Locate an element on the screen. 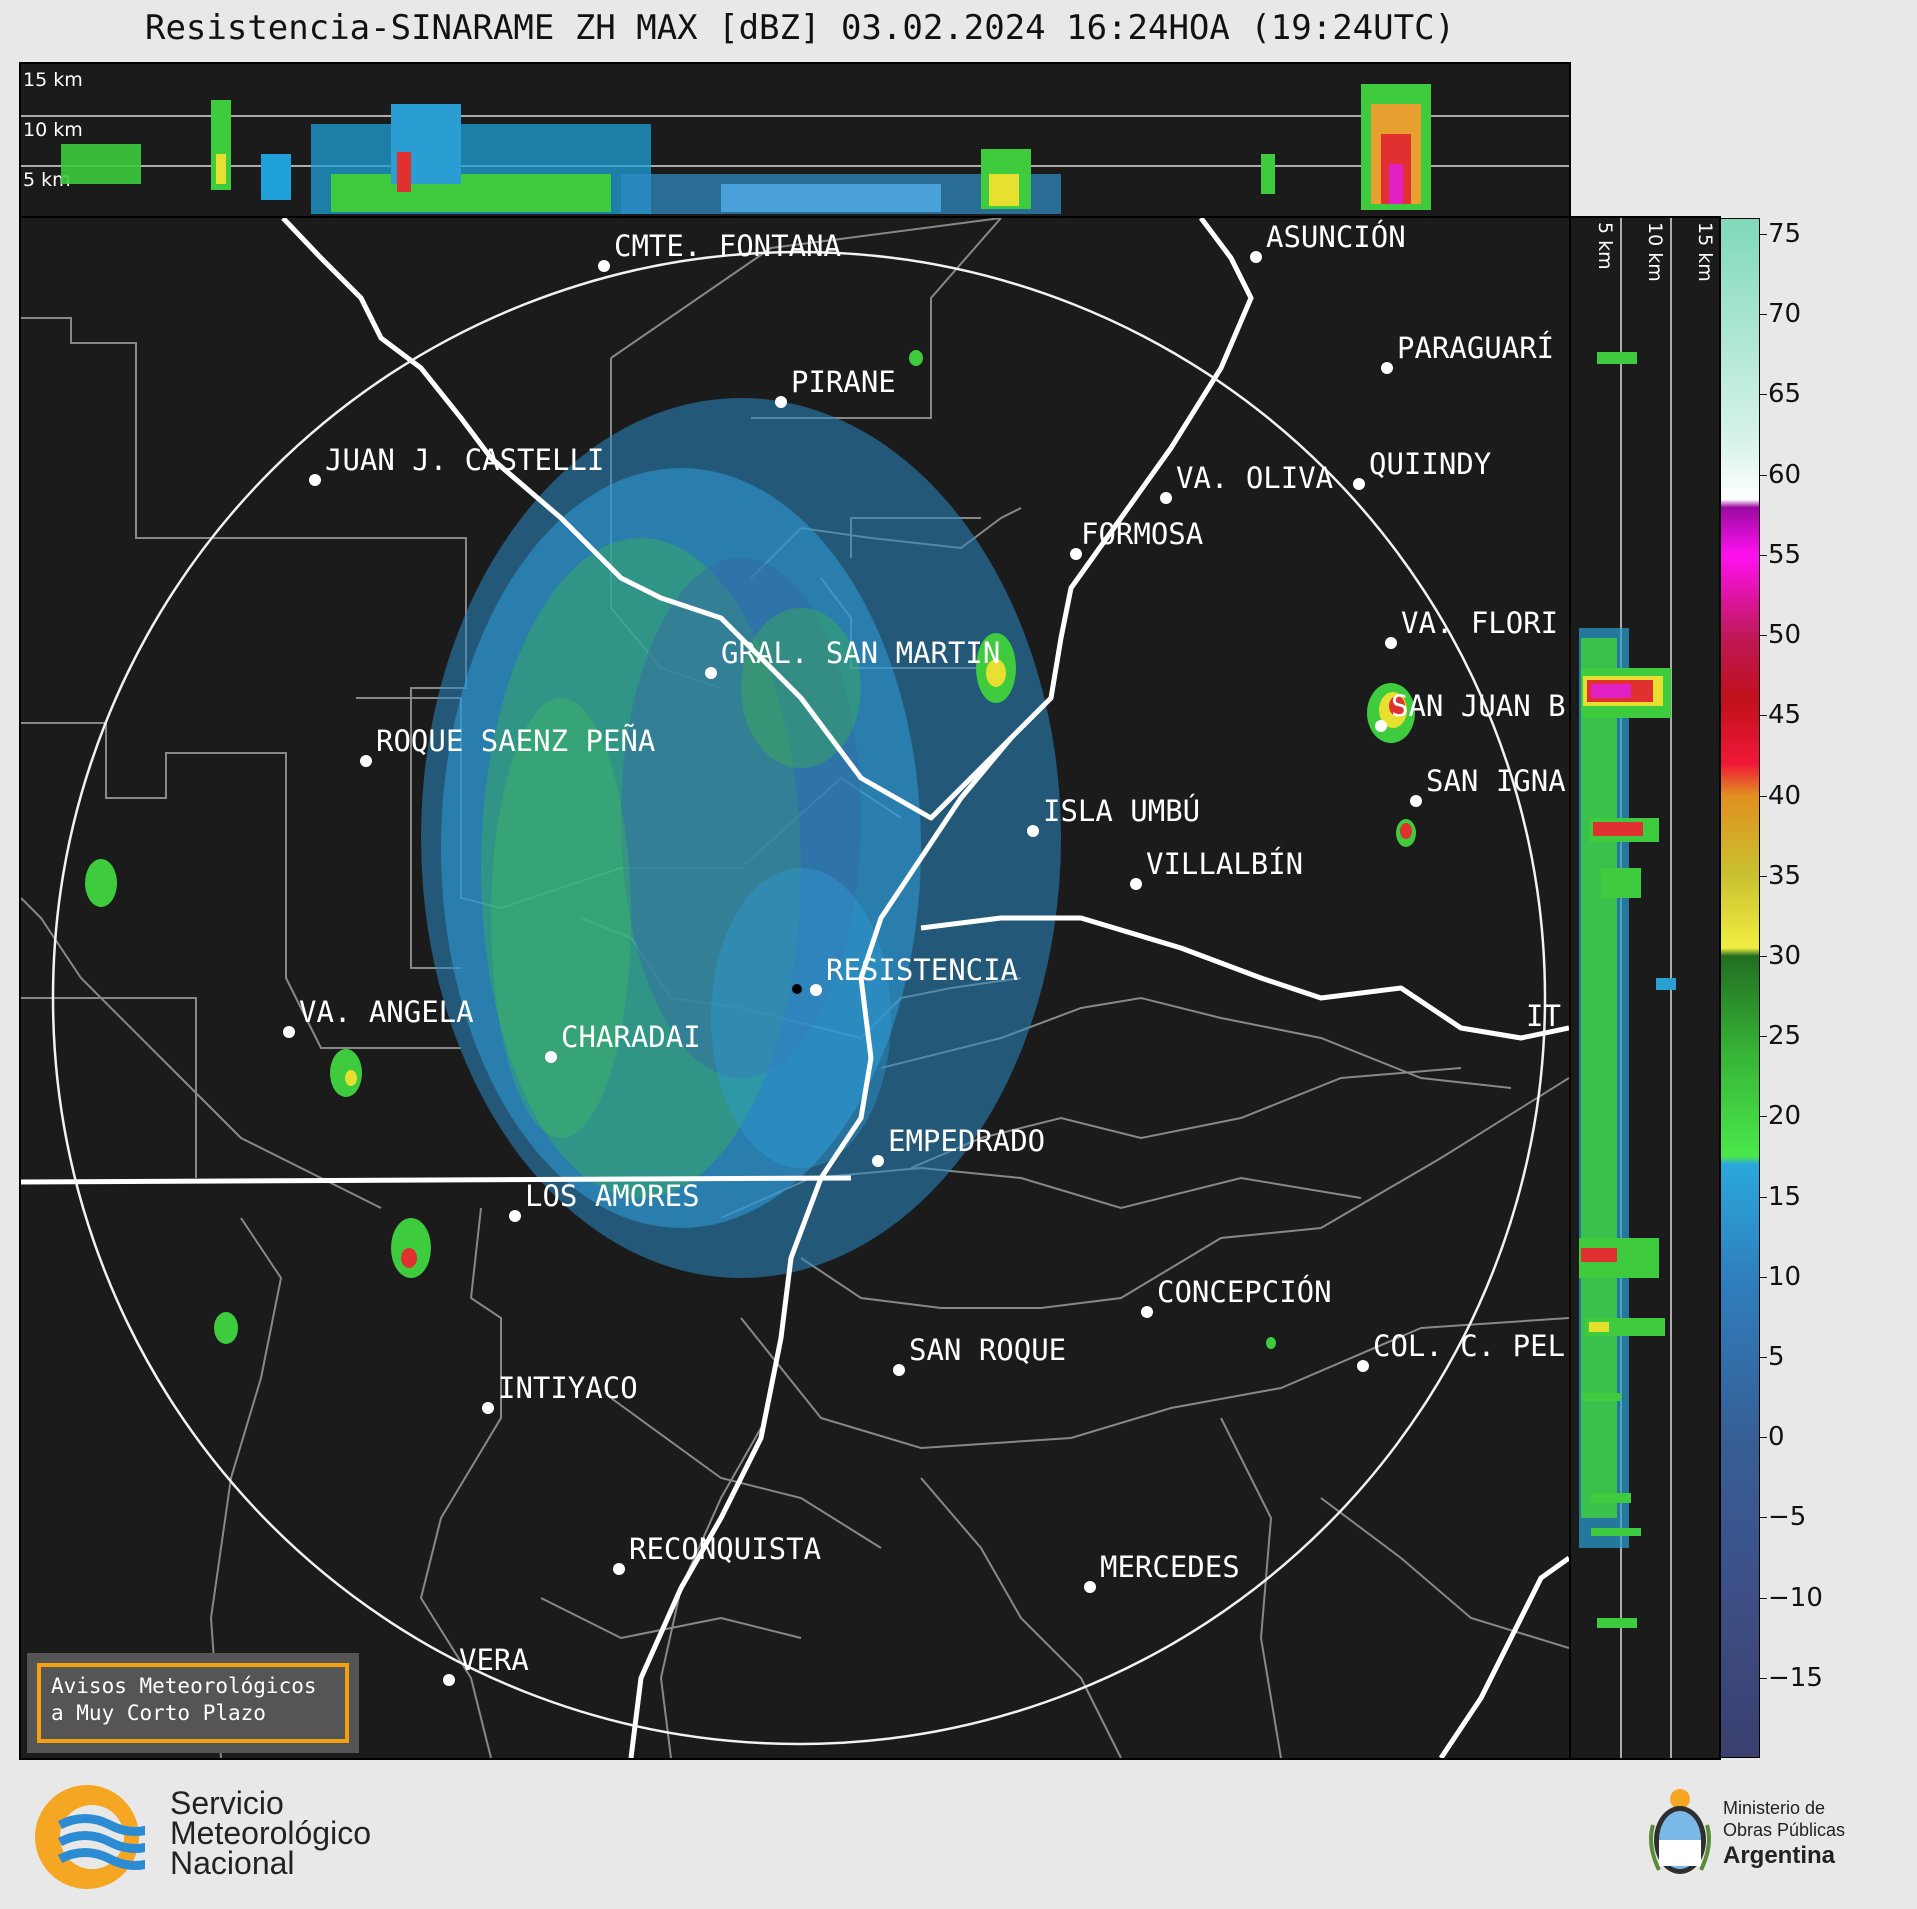  smn-logo-icon is located at coordinates (90, 1837).